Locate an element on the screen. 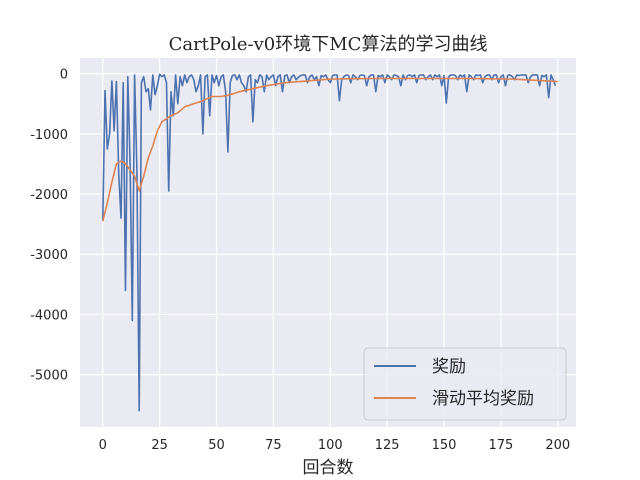 This screenshot has height=480, width=640. y-tick-label: -2000 is located at coordinates (49, 195).